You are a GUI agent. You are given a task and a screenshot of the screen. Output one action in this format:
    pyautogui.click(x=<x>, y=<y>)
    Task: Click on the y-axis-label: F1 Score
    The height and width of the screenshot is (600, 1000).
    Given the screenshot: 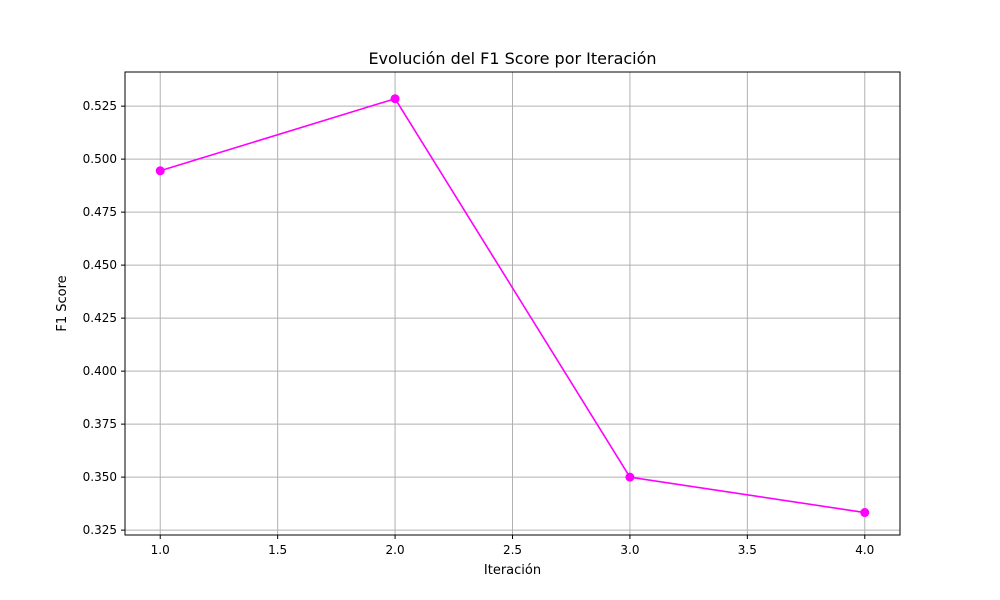 What is the action you would take?
    pyautogui.click(x=62, y=303)
    